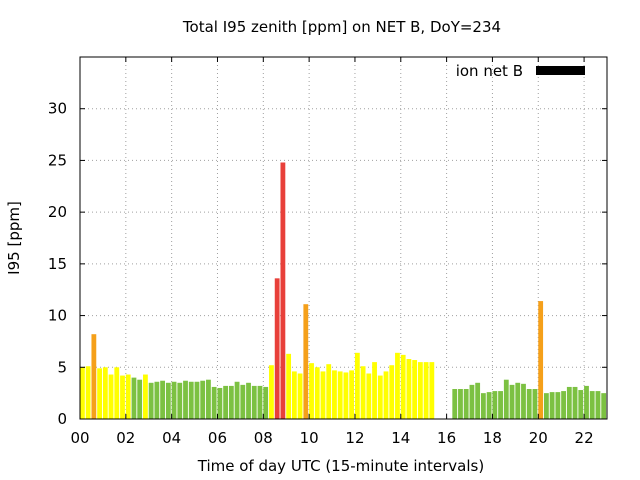 This screenshot has width=640, height=480. I want to click on x-tick-label: 14, so click(400, 438).